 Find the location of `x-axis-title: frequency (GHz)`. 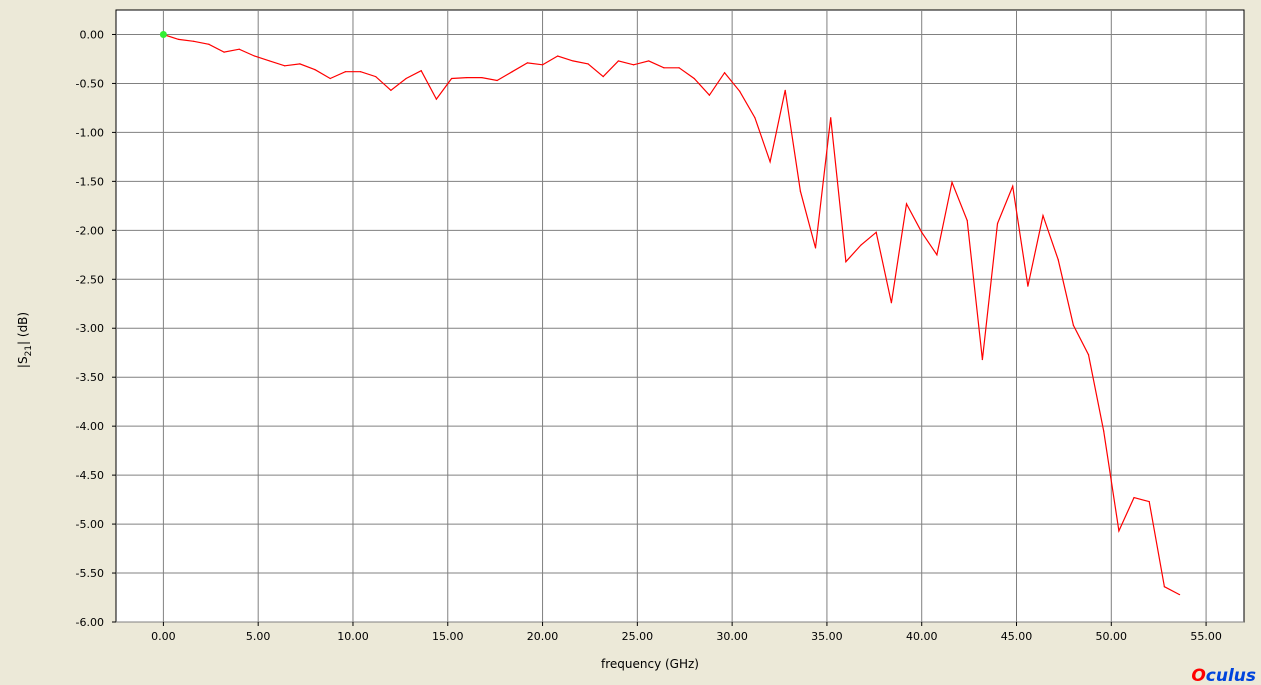

x-axis-title: frequency (GHz) is located at coordinates (650, 664).